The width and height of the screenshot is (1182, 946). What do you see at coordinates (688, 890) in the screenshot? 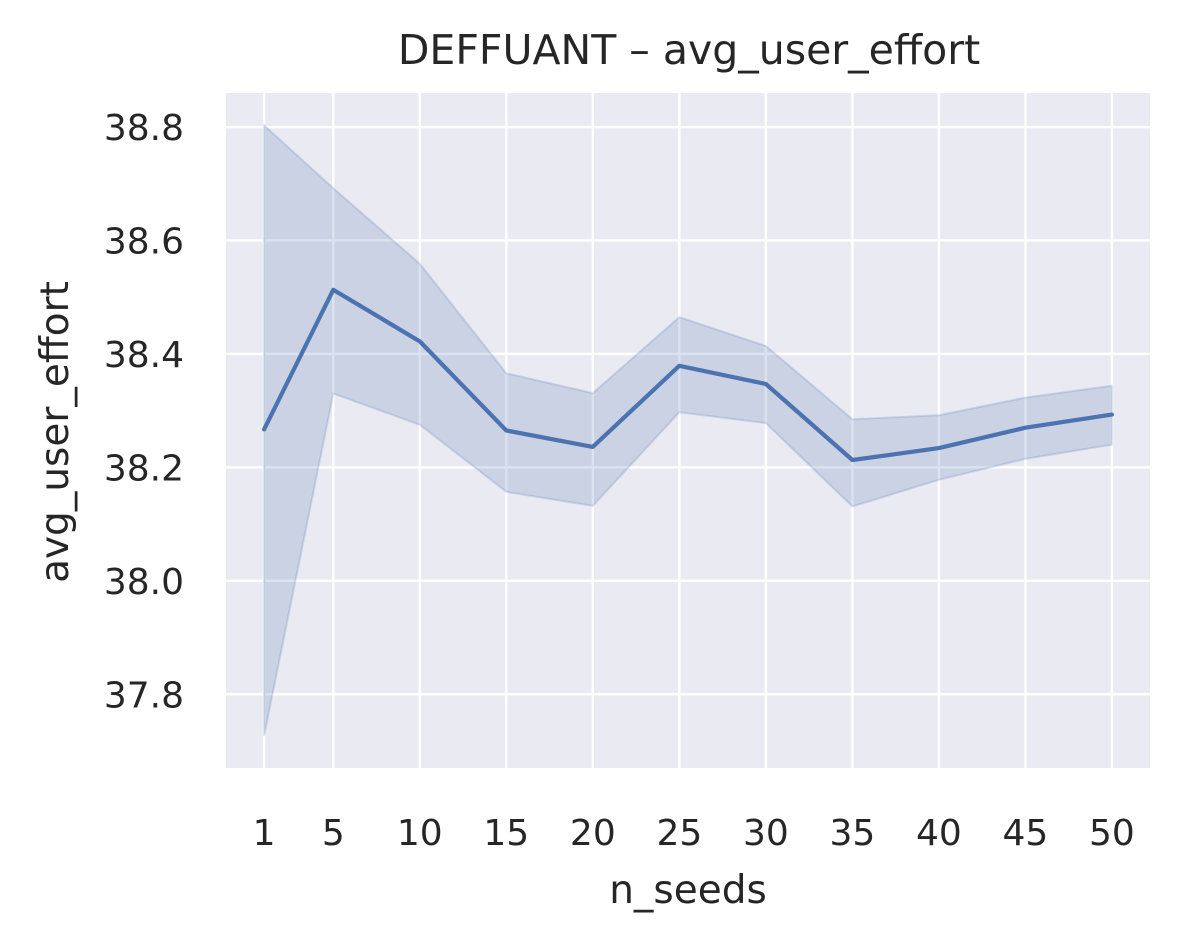
I see `x-axis-label: n_seeds` at bounding box center [688, 890].